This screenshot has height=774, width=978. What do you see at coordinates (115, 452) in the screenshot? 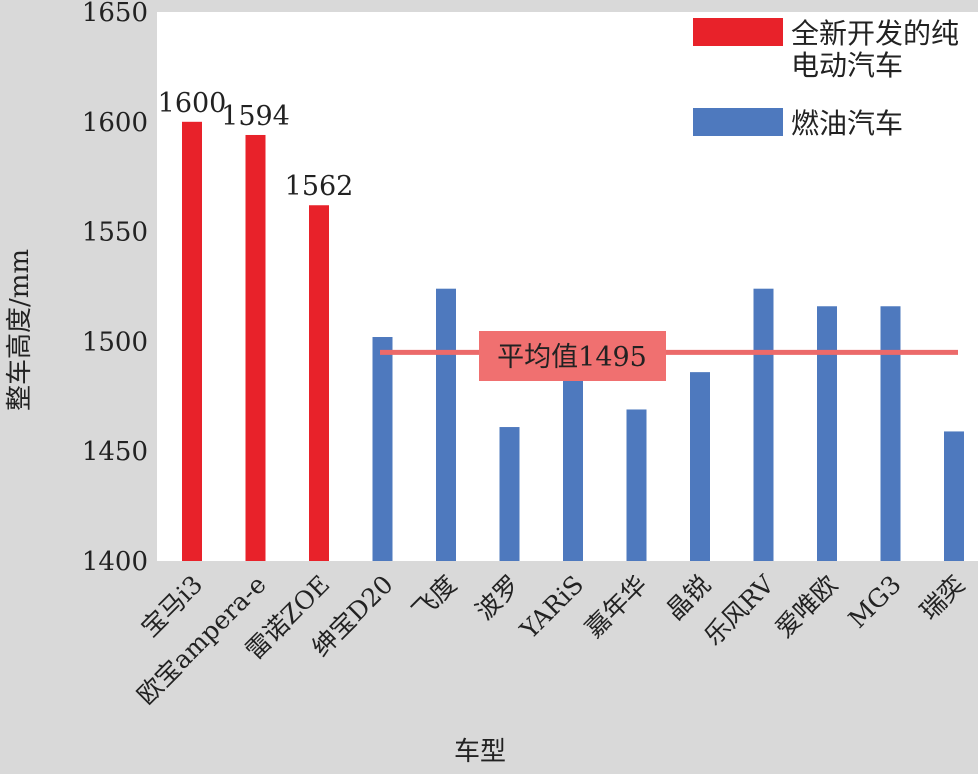
I see `y-tick-label: 1450` at bounding box center [115, 452].